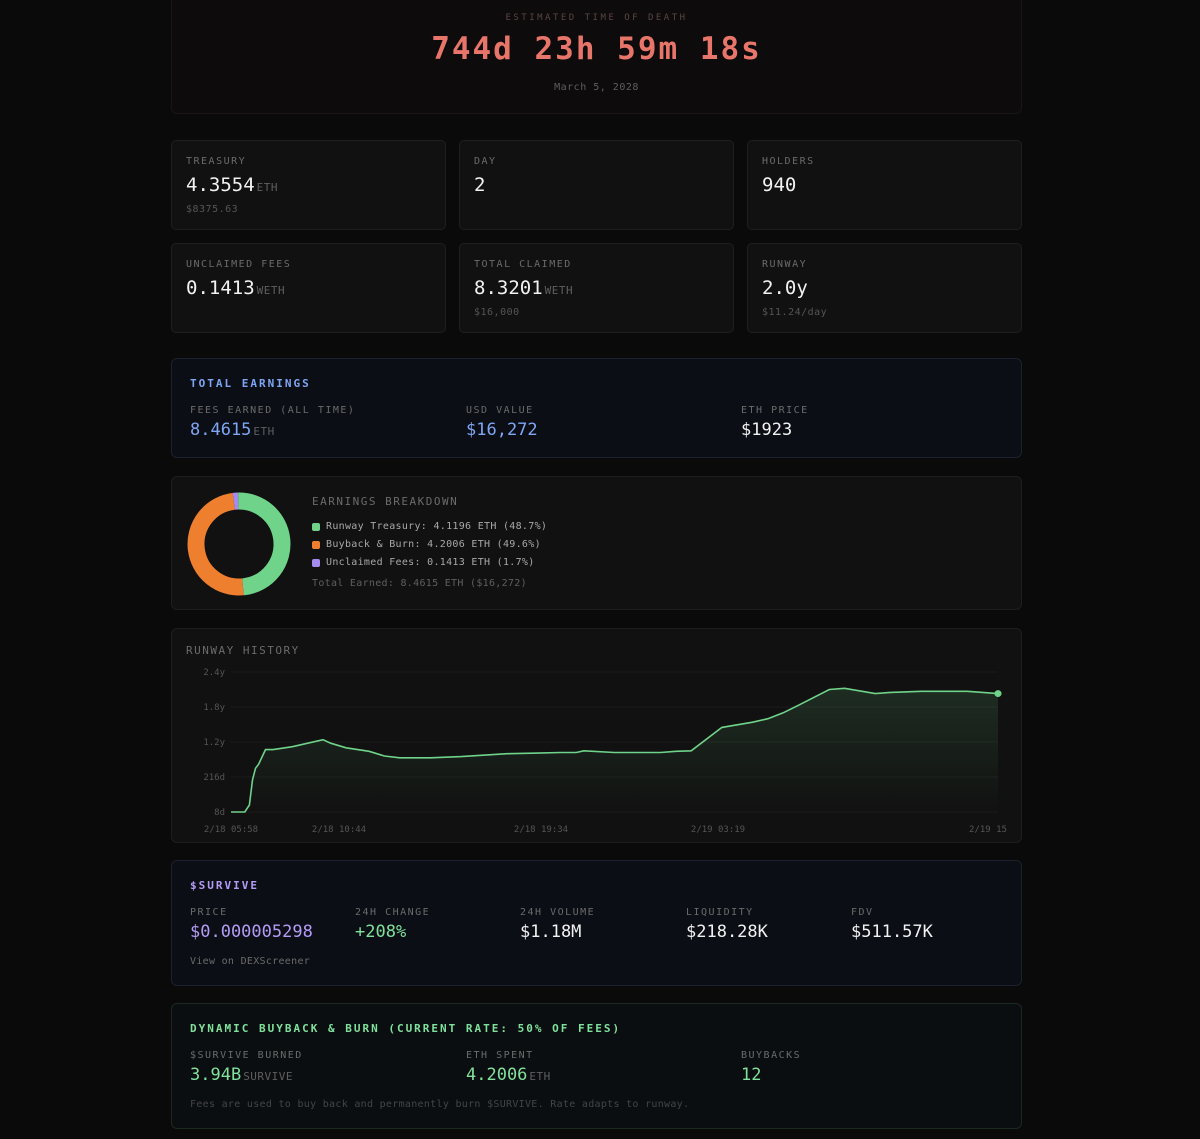  Describe the element at coordinates (540, 1076) in the screenshot. I see `eth-spent-unit: ETH` at that location.